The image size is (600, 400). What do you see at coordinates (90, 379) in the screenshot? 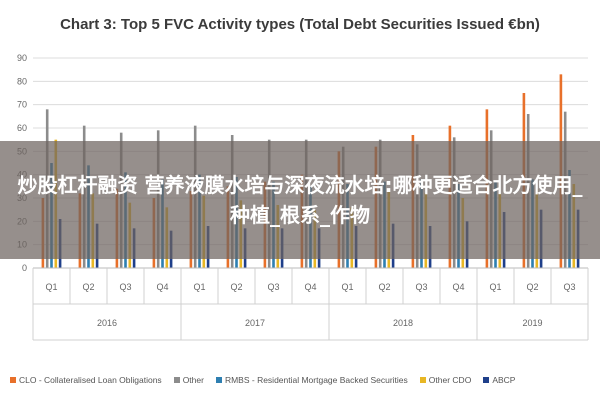
I see `legend-label: CLO - Collateralised Loan Obligations` at bounding box center [90, 379].